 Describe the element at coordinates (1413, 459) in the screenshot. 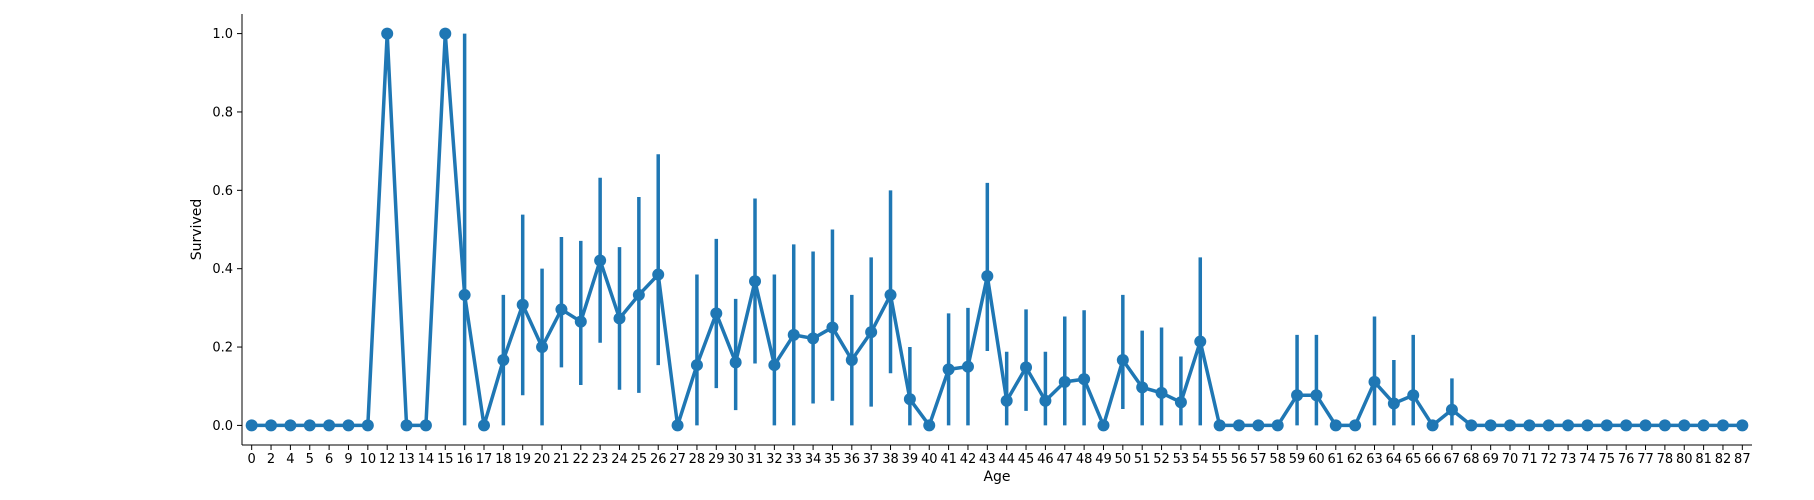

I see `x-tick-label: 65` at that location.